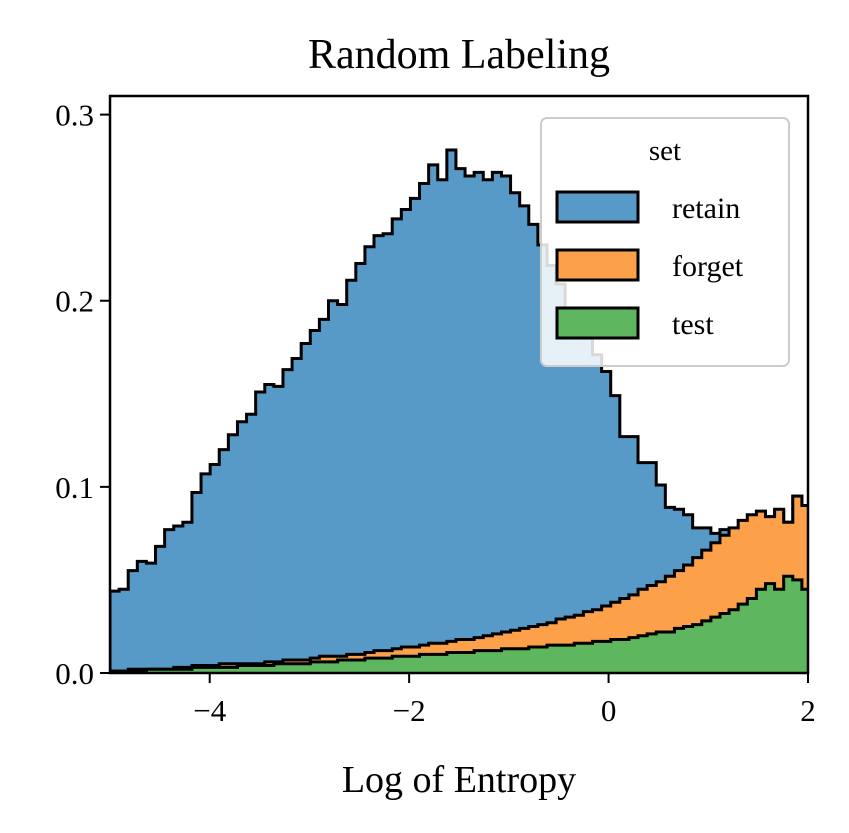 Image resolution: width=849 pixels, height=833 pixels. What do you see at coordinates (209, 710) in the screenshot?
I see `x-tick-label: −4` at bounding box center [209, 710].